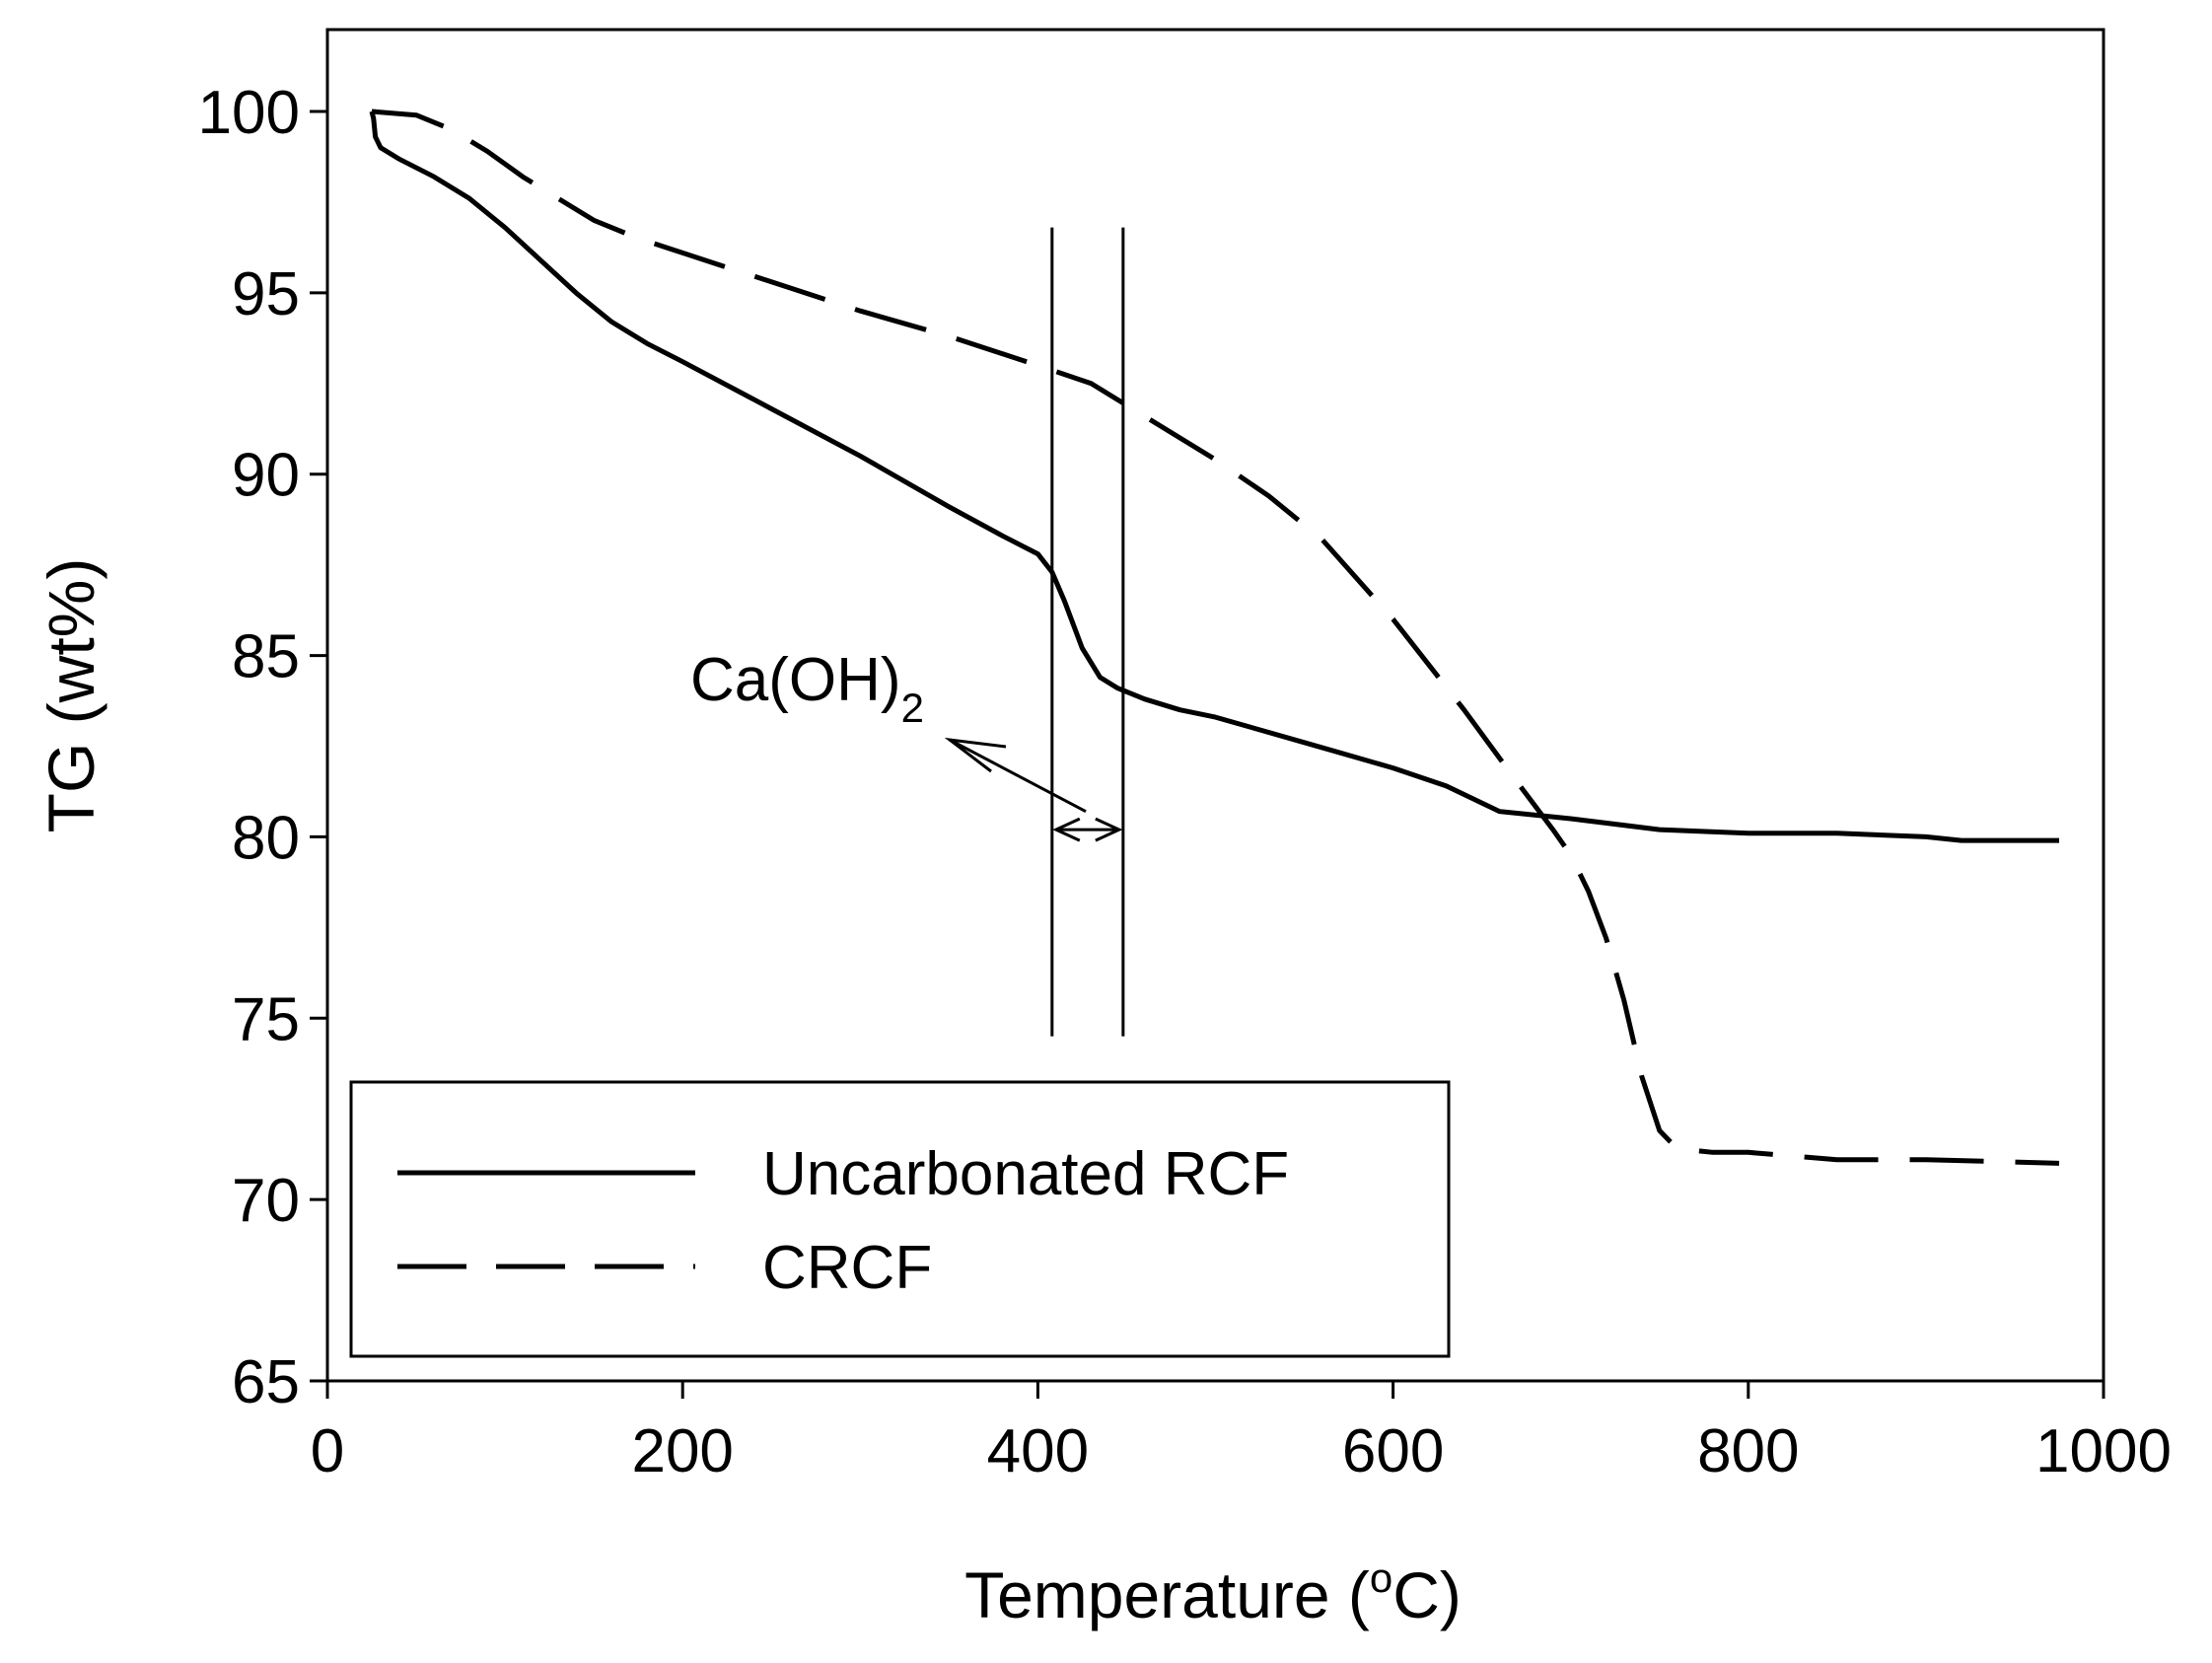 This screenshot has width=2212, height=1663. I want to click on y-tick-label: 75, so click(266, 1019).